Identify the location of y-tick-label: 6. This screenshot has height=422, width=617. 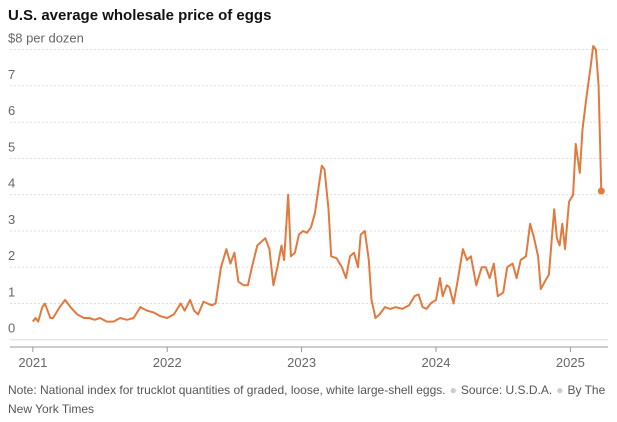
(11, 110).